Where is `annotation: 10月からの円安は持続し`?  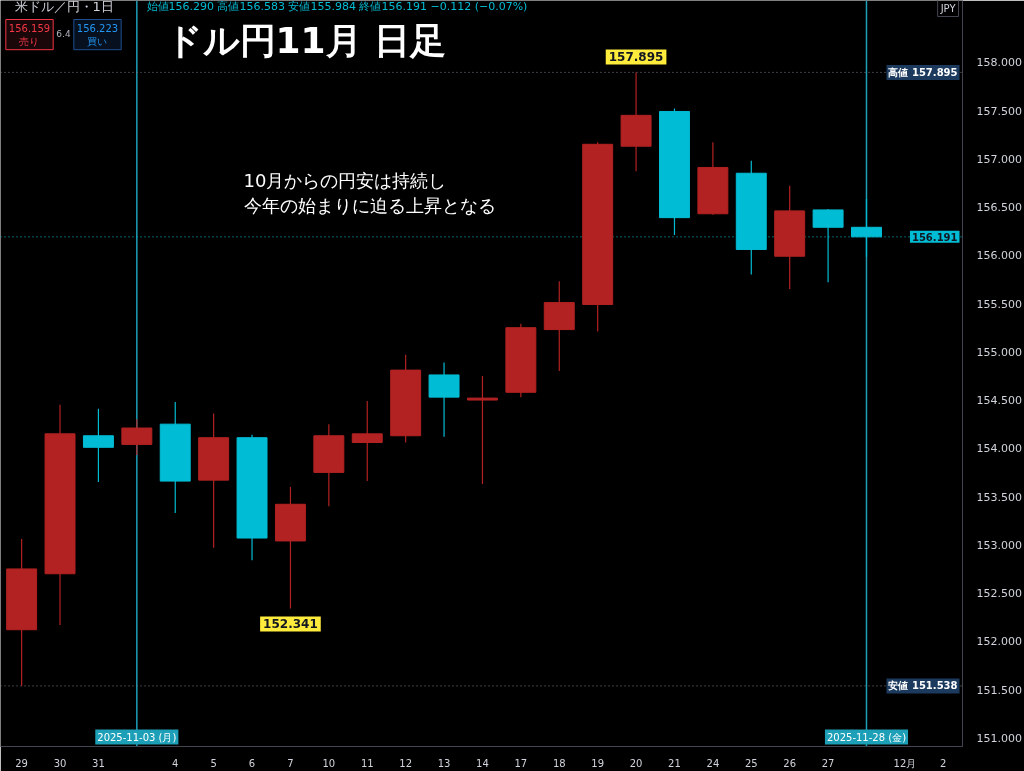 annotation: 10月からの円安は持続し is located at coordinates (345, 180).